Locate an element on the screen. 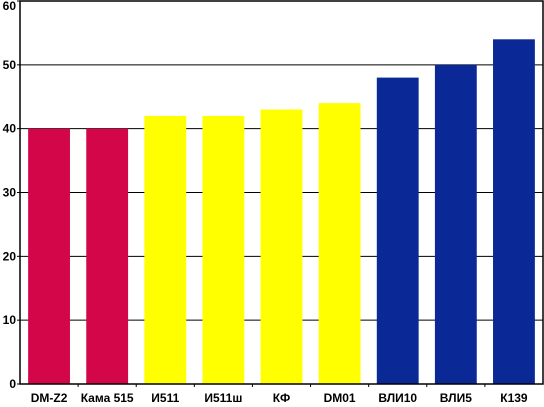 Image resolution: width=544 pixels, height=407 pixels. y-tick-label: 10 is located at coordinates (10, 320).